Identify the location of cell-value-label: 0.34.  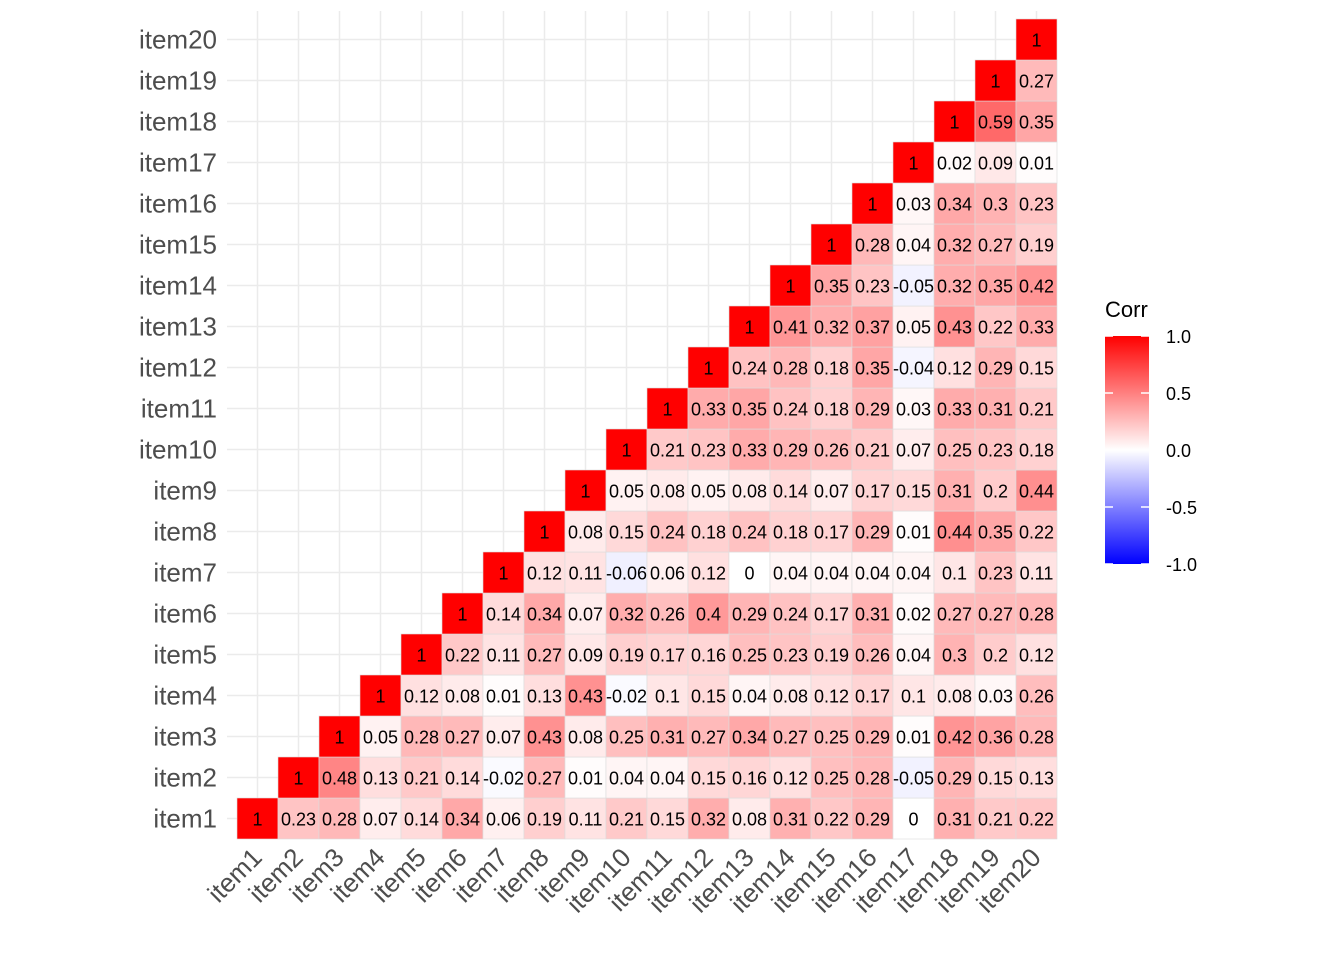
(749, 738).